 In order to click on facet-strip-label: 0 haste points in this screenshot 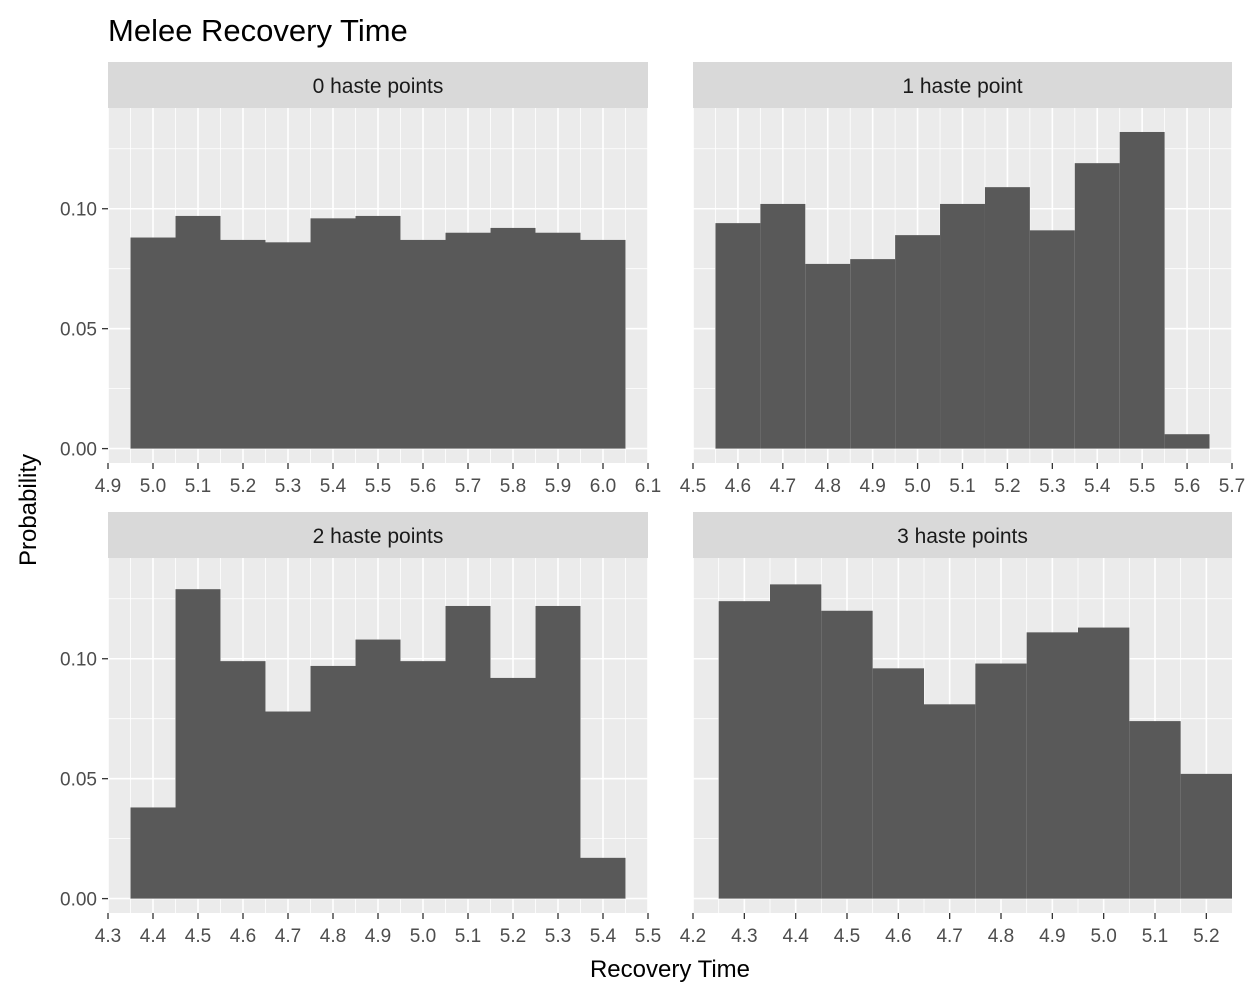, I will do `click(378, 86)`.